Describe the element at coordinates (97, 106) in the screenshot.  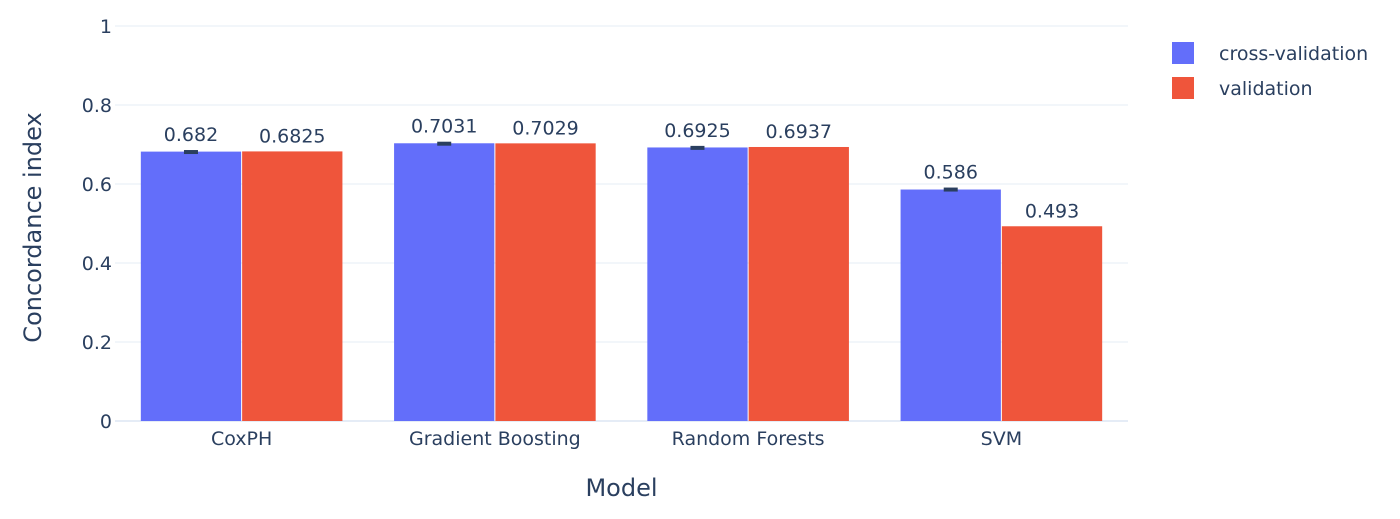
I see `y-tick-label: 0.8` at that location.